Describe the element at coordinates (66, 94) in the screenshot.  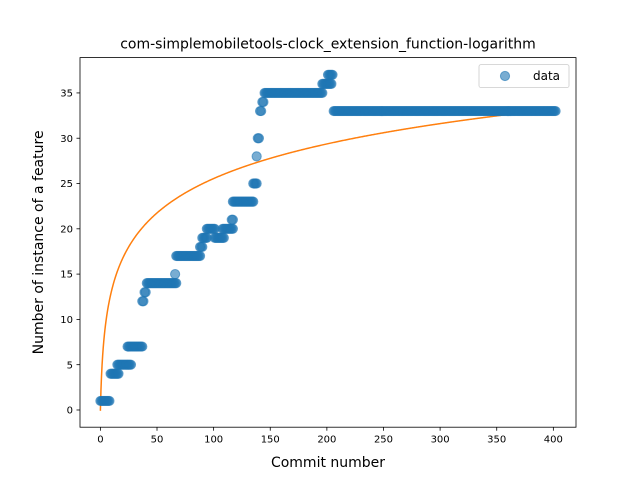
I see `y-tick-label: 35` at that location.